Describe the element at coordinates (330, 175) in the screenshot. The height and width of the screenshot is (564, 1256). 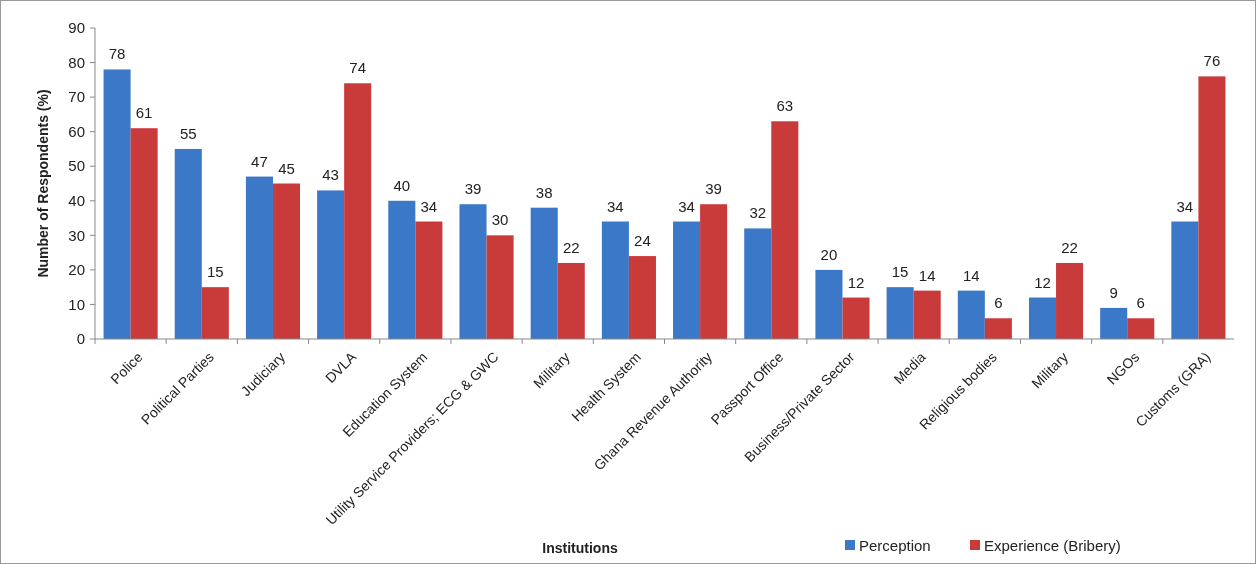
I see `data-label: 43` at that location.